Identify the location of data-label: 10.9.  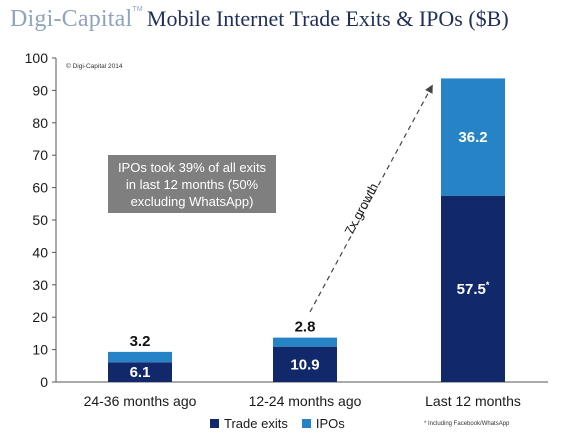
(304, 364).